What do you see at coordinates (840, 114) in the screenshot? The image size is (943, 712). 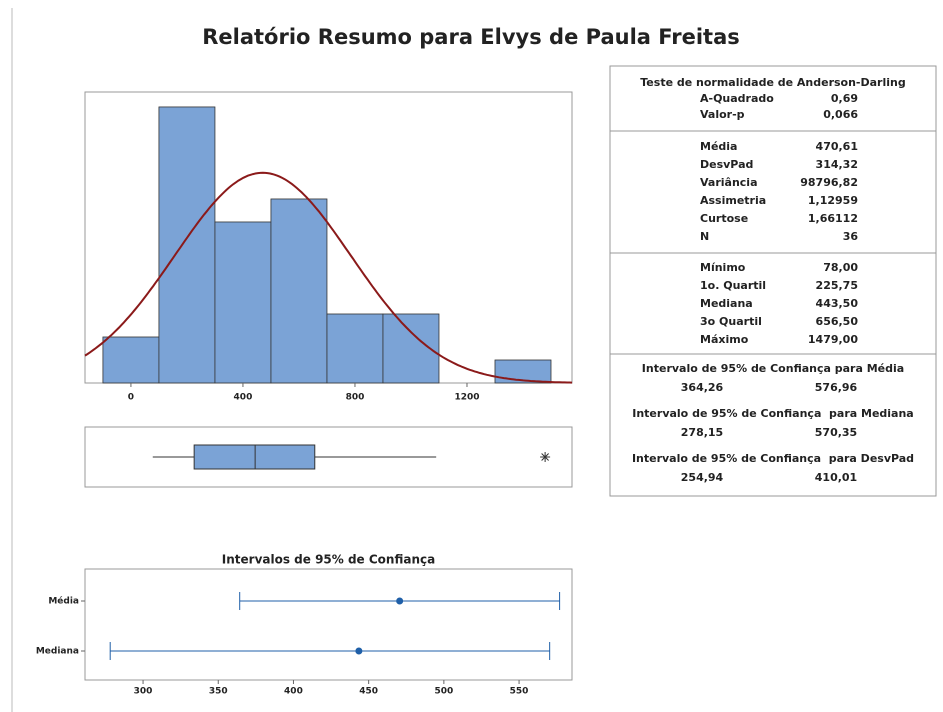 I see `stat-value: 0,066` at bounding box center [840, 114].